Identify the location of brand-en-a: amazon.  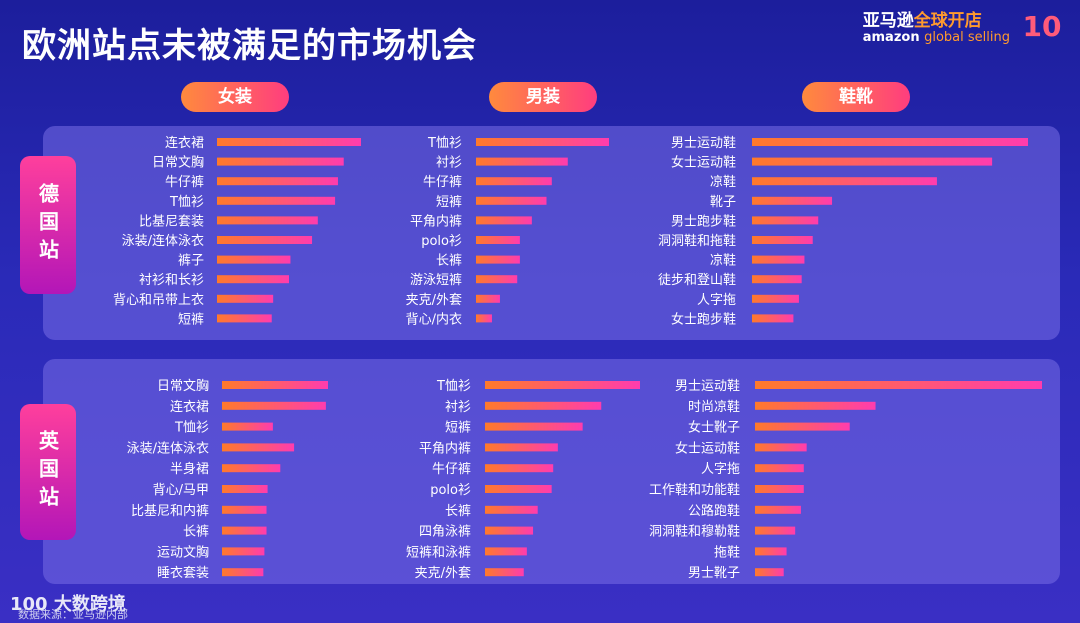
(891, 37).